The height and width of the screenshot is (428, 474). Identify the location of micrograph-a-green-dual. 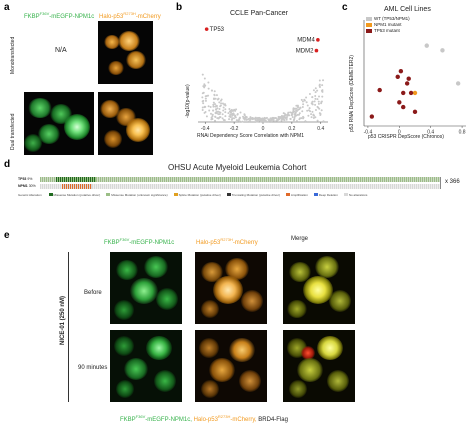
(59, 123).